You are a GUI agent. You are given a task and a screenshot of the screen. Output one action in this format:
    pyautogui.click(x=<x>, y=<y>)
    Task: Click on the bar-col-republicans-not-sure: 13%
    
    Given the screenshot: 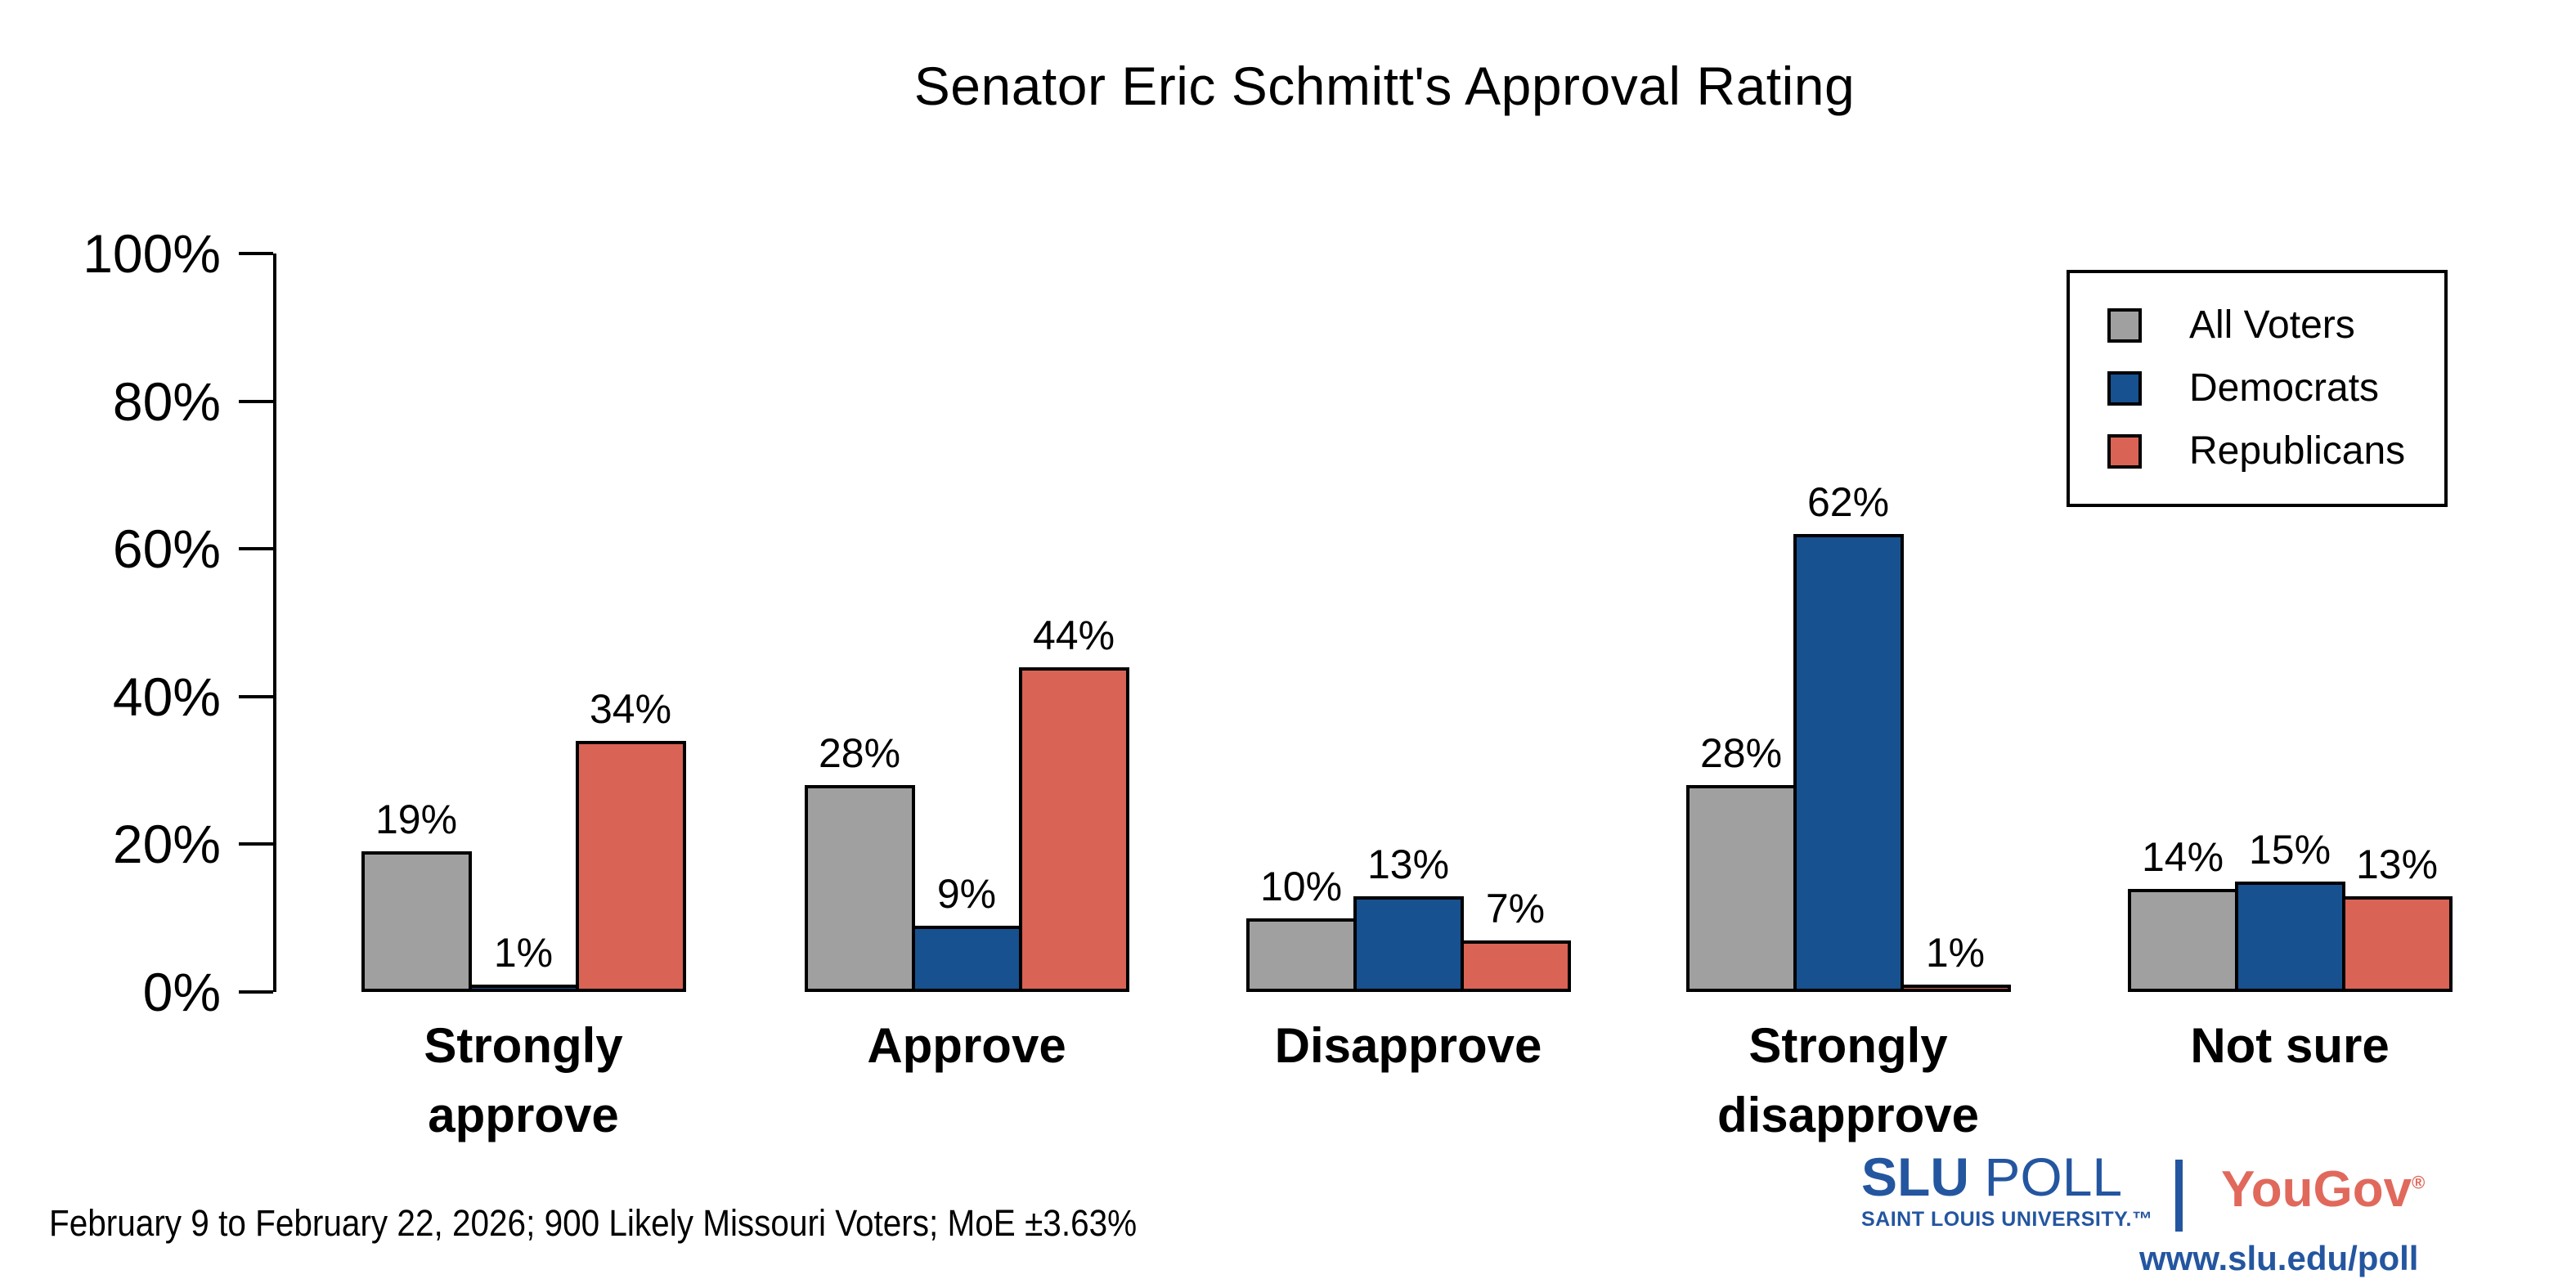 What is the action you would take?
    pyautogui.click(x=2397, y=917)
    